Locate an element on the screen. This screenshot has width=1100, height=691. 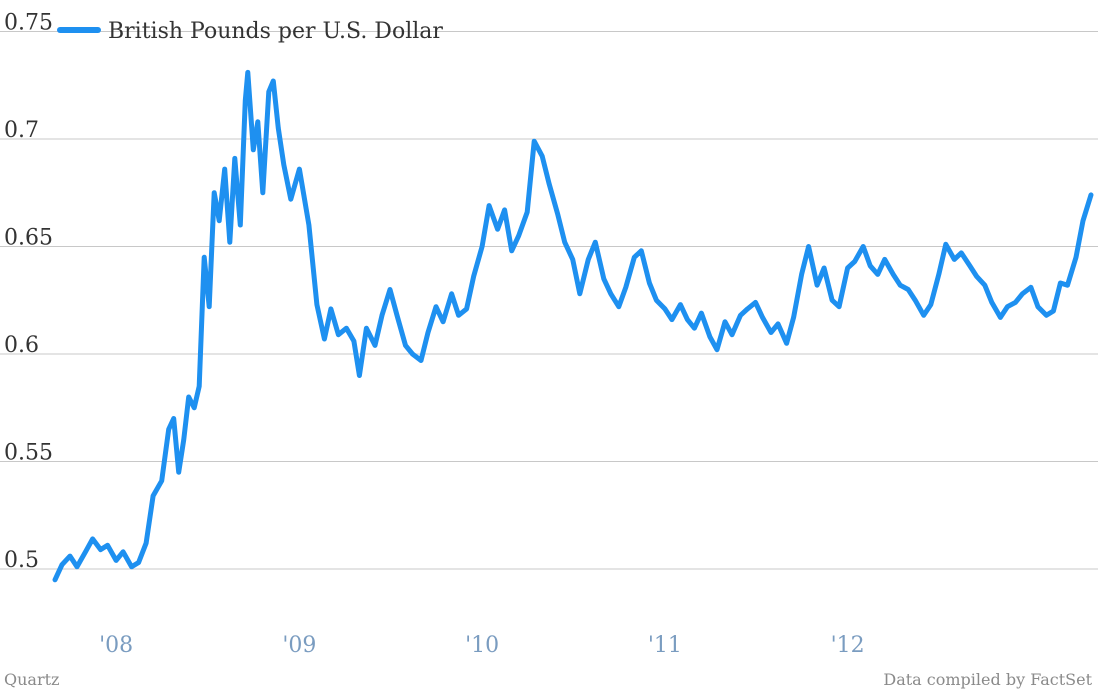
x-axis-ticks: '08 '09 '10 '11 '12 is located at coordinates (482, 645).